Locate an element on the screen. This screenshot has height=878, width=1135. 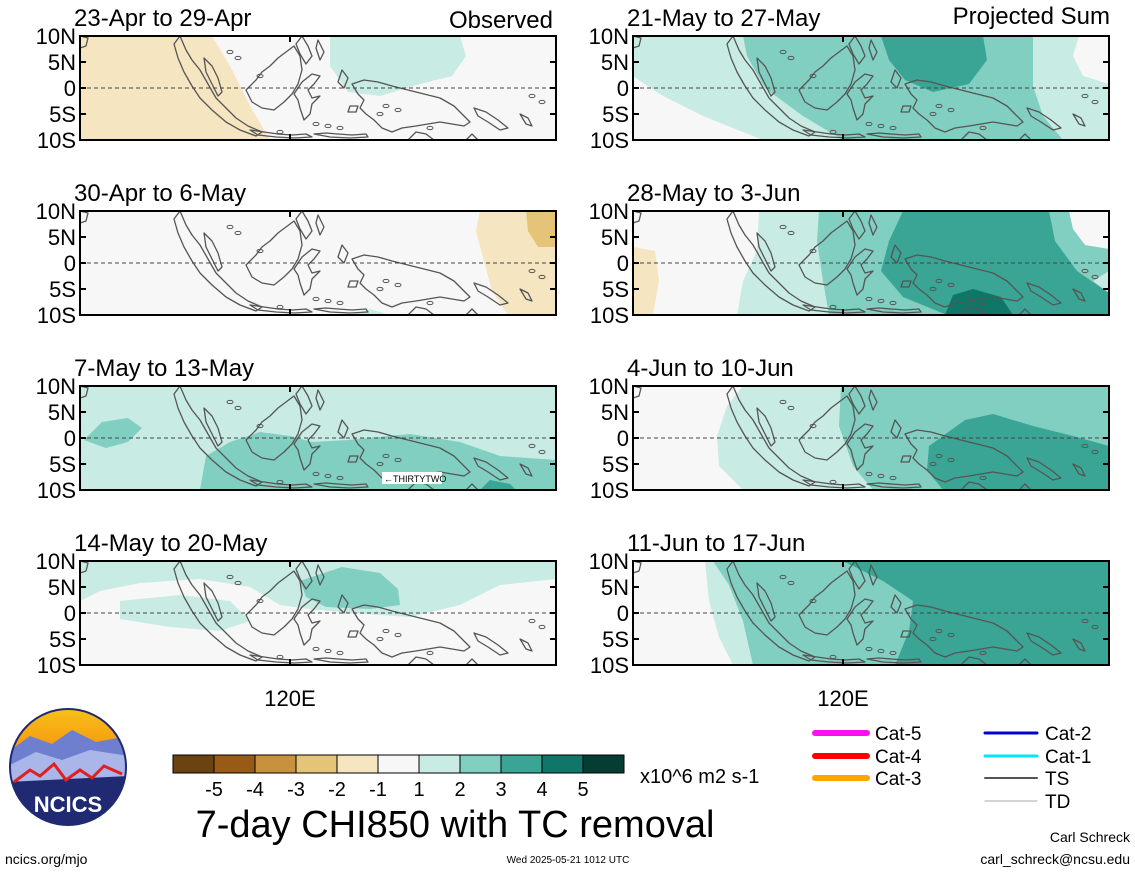
colorbar-tick-label: 5 is located at coordinates (582, 790).